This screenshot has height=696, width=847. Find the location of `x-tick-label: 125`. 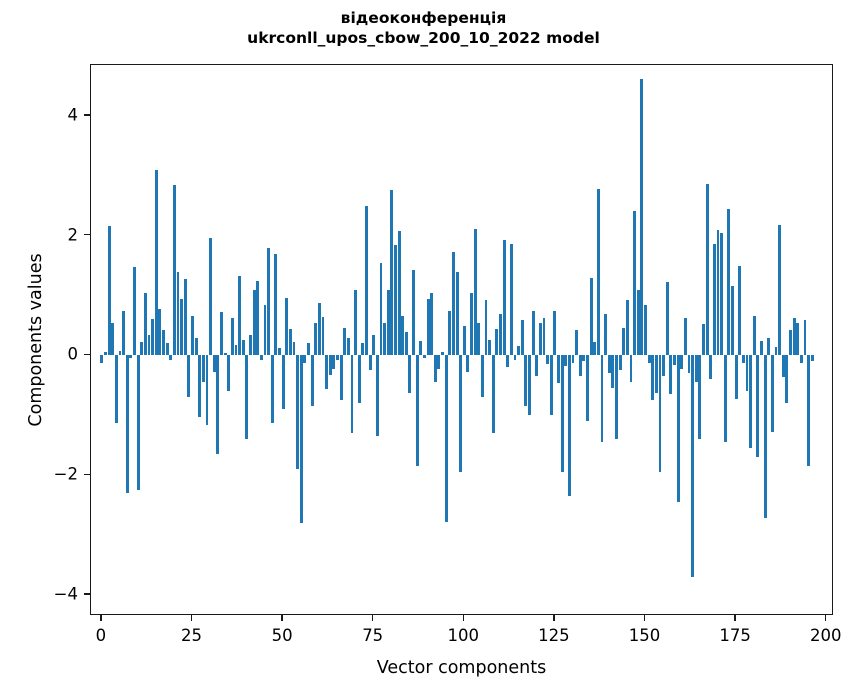

x-tick-label: 125 is located at coordinates (554, 635).